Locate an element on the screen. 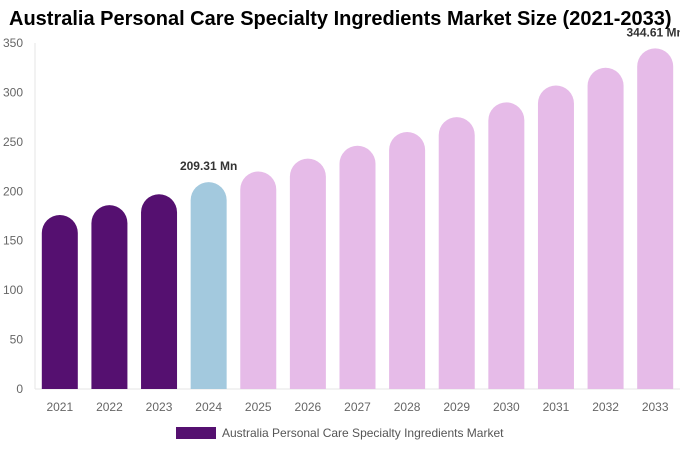 The image size is (680, 450). bar-2033 is located at coordinates (655, 218).